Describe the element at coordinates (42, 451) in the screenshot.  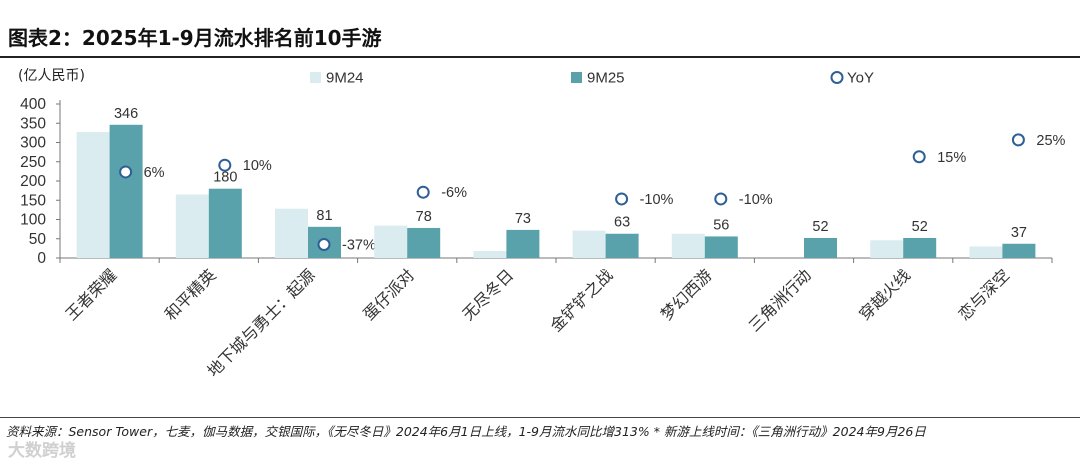
I see `watermark: 大数跨境` at that location.